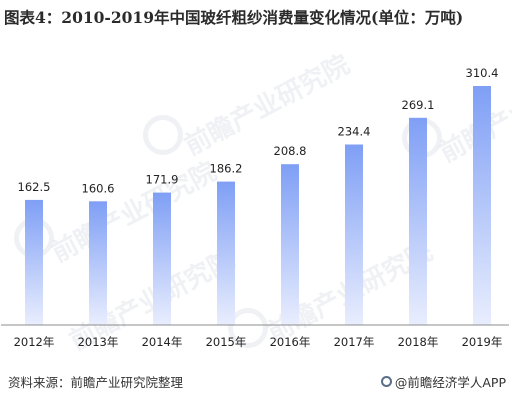 This screenshot has height=403, width=512. I want to click on brand-credit: @前瞻经济学人APP, so click(443, 381).